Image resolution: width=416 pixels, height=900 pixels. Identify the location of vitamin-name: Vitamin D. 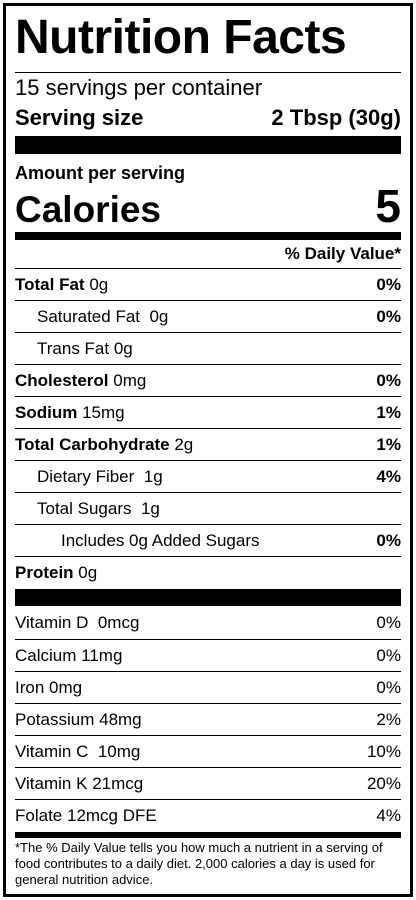
(52, 622).